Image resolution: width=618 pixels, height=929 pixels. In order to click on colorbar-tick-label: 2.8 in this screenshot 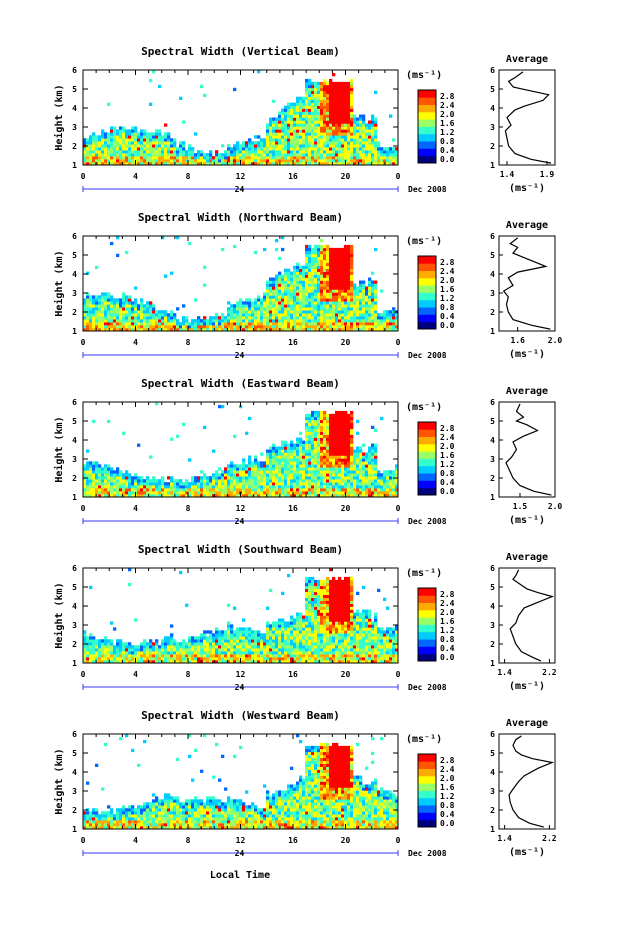, I will do `click(447, 428)`.